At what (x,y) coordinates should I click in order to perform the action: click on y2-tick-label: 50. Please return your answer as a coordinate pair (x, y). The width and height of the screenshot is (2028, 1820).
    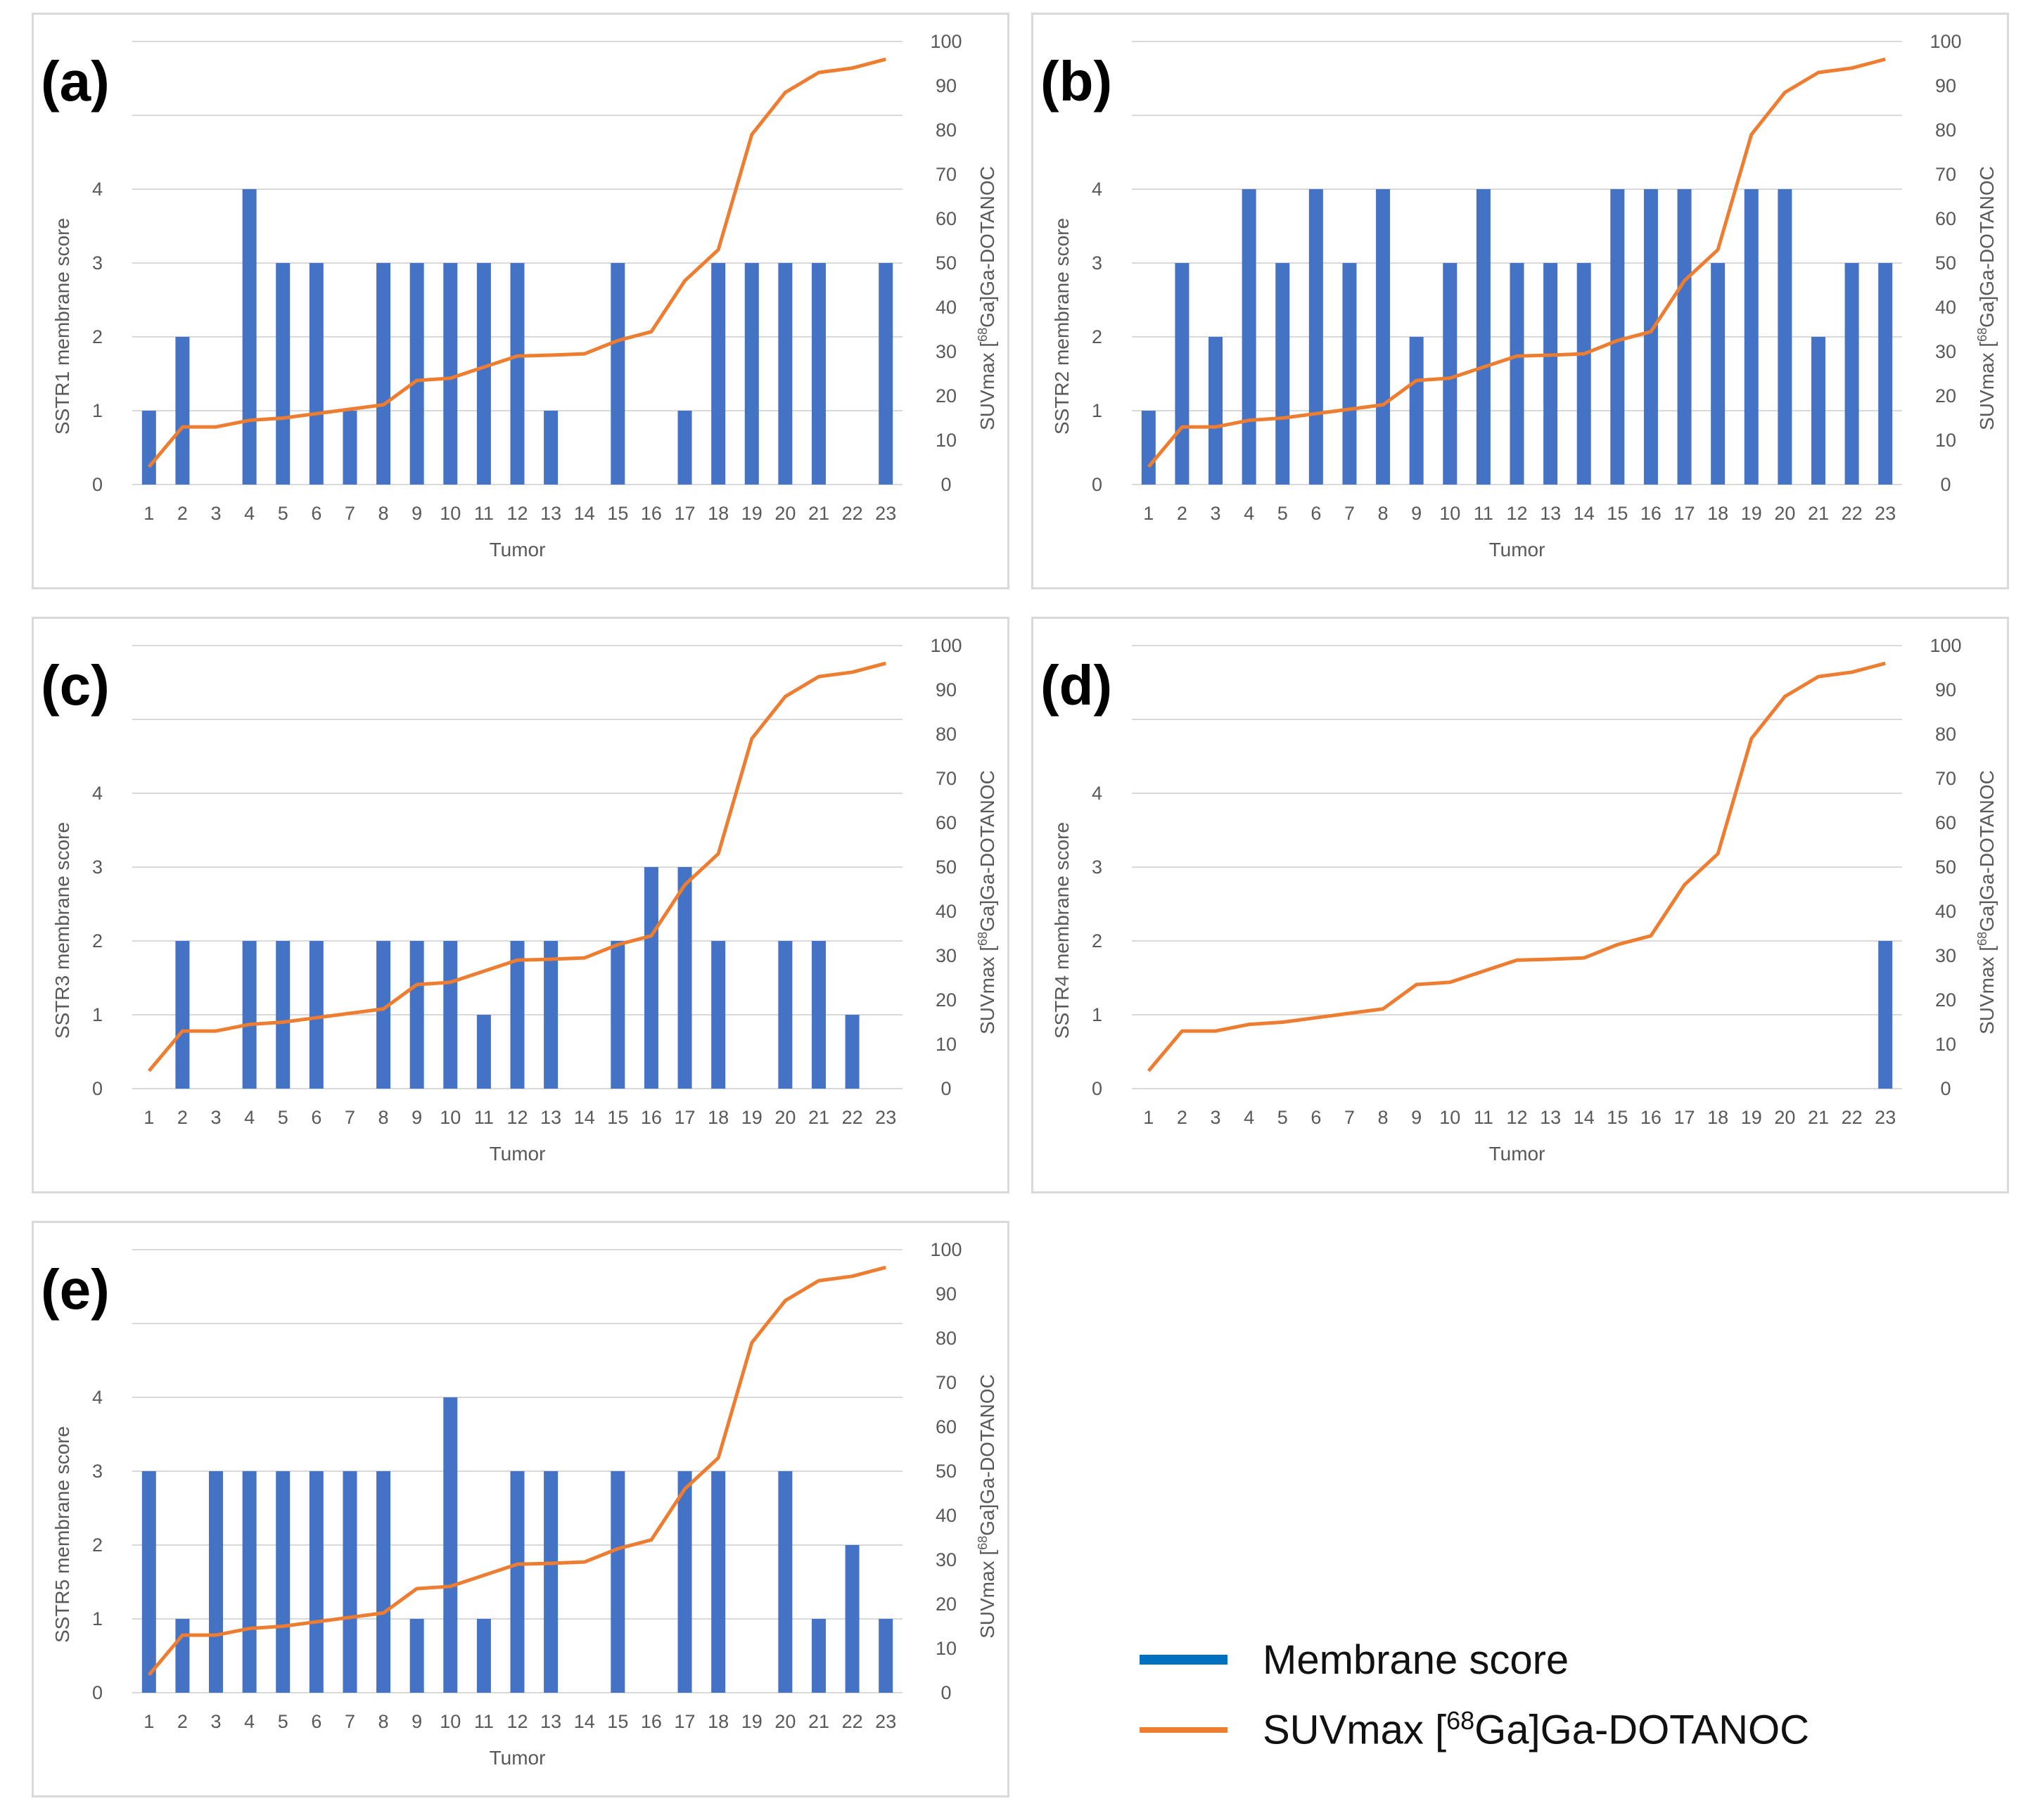
    Looking at the image, I should click on (946, 263).